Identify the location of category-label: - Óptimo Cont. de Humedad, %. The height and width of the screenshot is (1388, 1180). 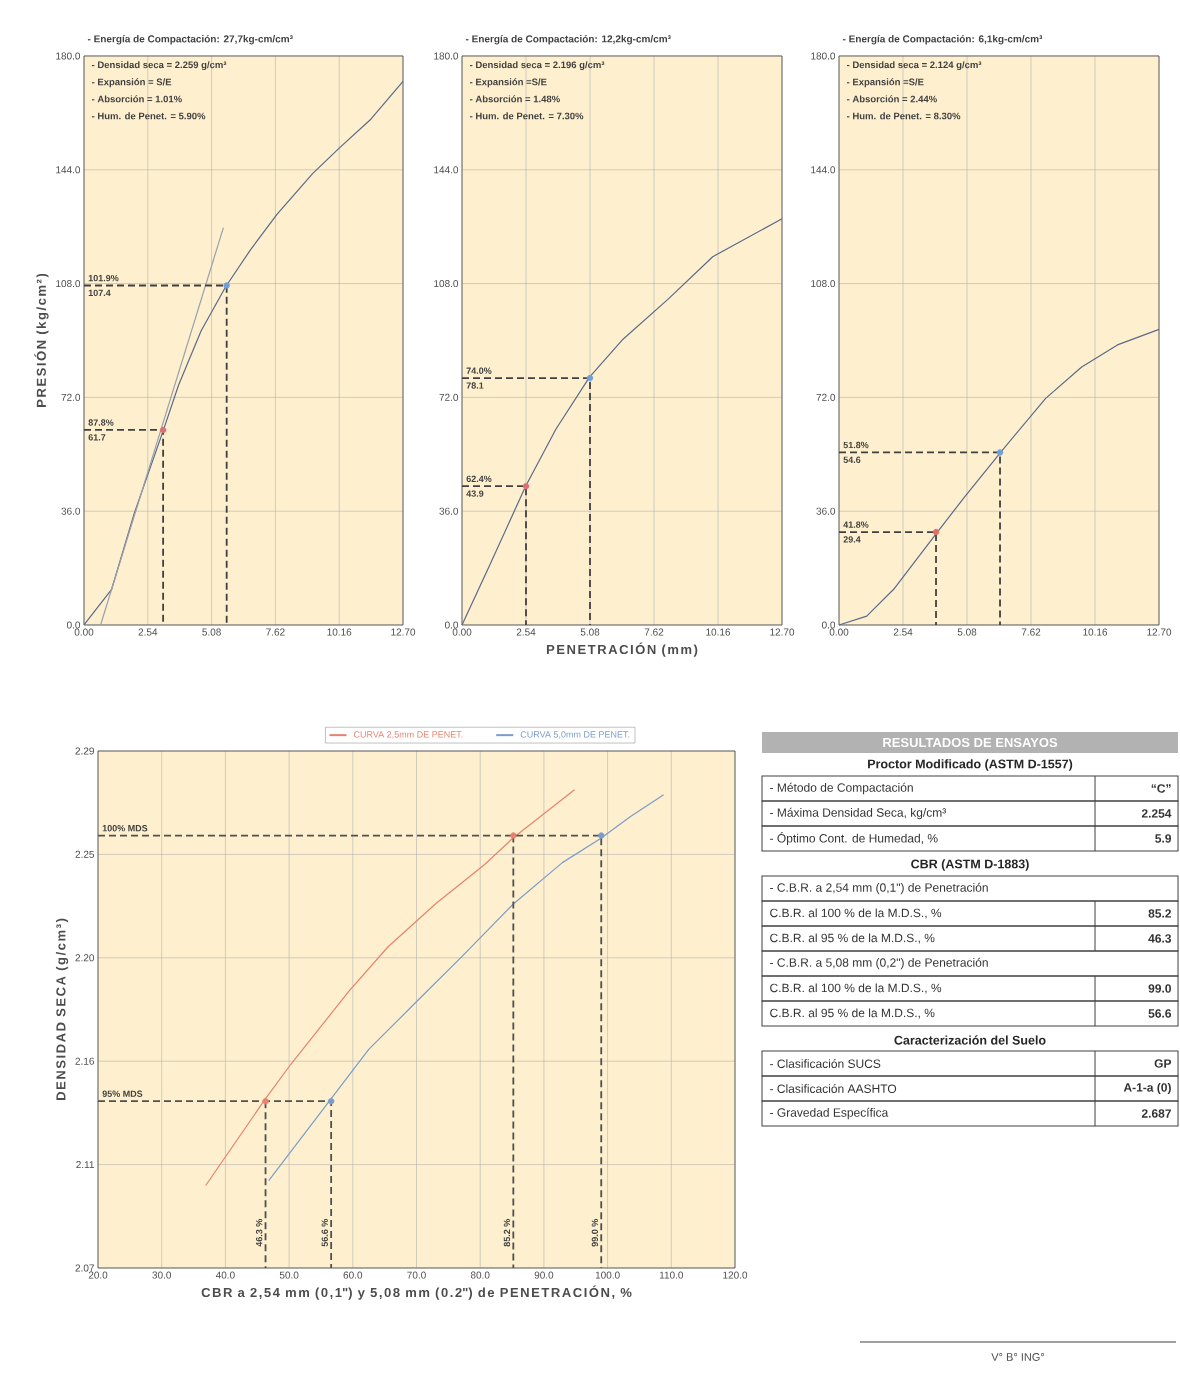
(854, 838).